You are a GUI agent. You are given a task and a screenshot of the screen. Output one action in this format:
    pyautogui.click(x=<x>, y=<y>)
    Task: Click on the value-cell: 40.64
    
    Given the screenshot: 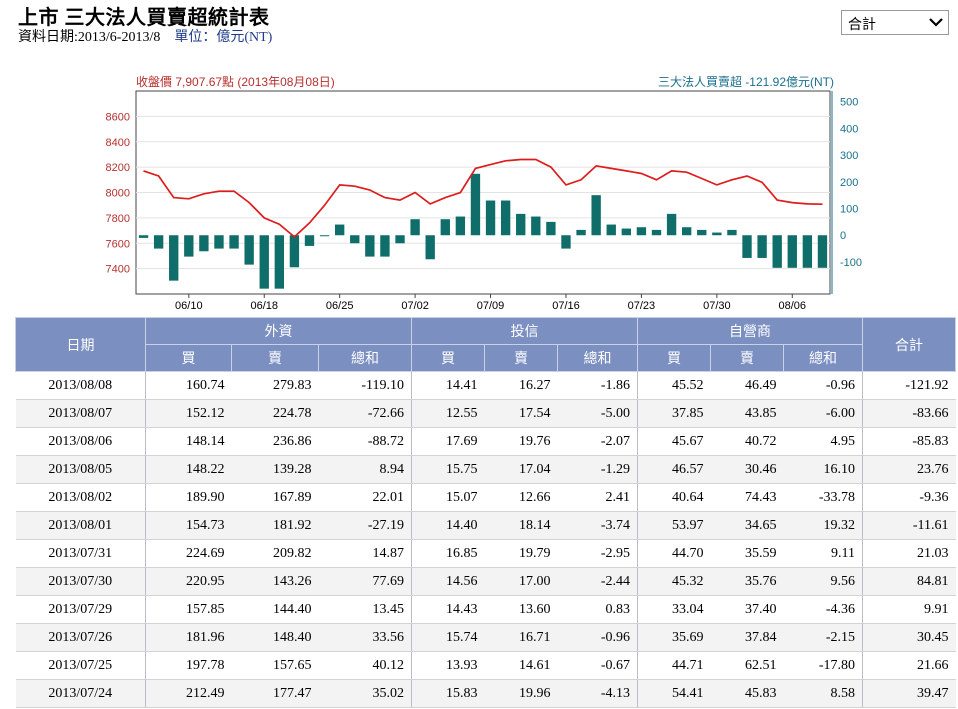 What is the action you would take?
    pyautogui.click(x=674, y=497)
    